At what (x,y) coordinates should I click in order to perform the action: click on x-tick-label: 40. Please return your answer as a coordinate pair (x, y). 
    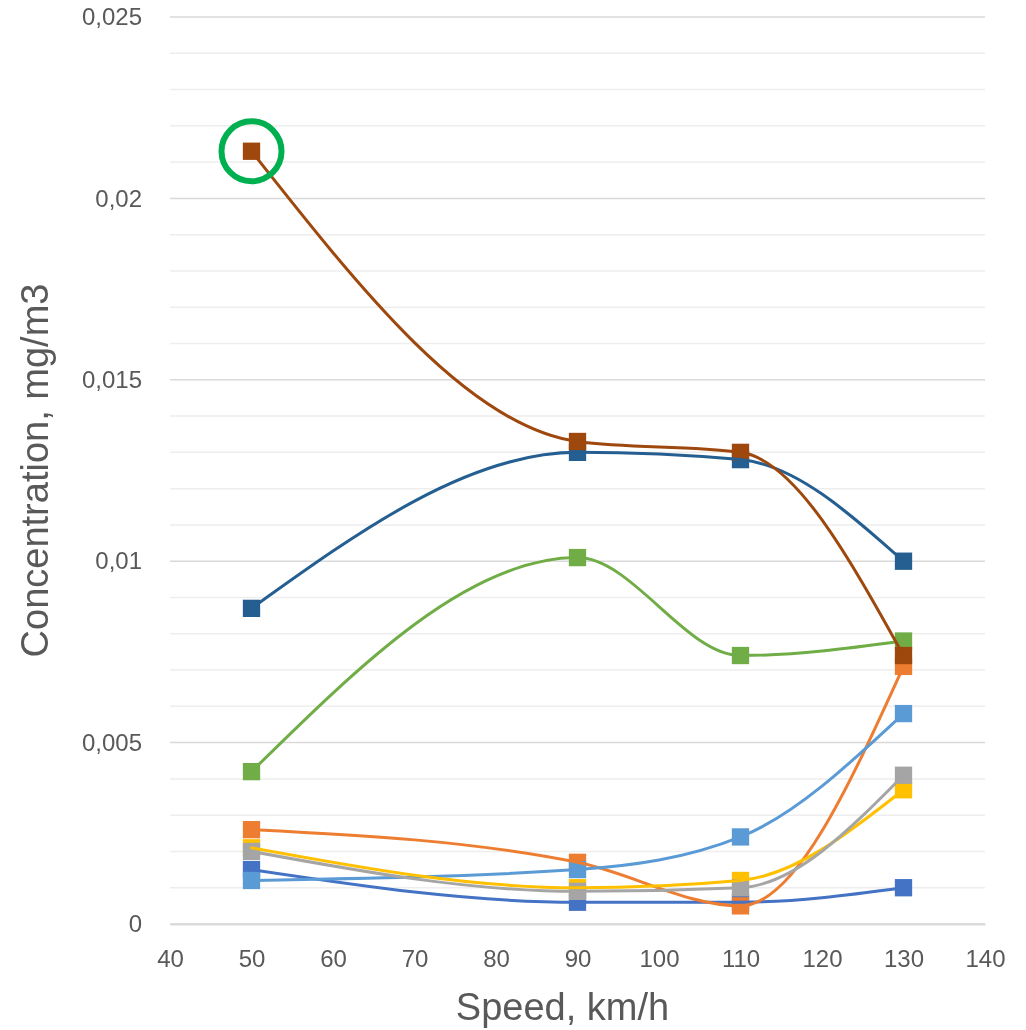
    Looking at the image, I should click on (170, 959).